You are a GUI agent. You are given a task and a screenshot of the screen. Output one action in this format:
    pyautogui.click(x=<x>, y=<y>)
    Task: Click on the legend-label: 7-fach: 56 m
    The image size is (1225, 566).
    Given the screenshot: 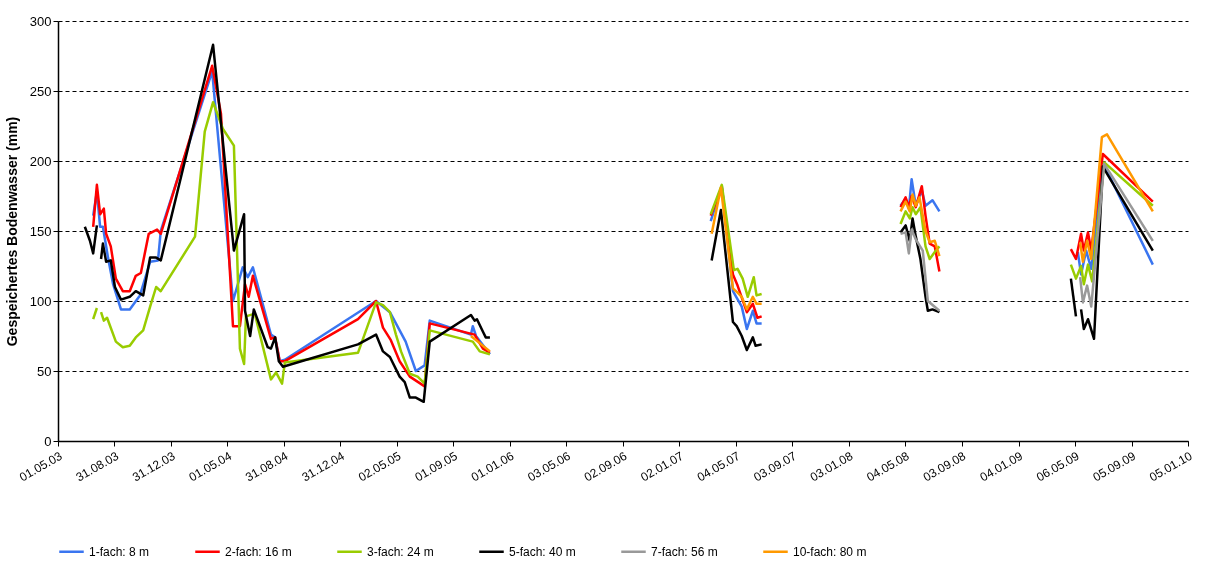 What is the action you would take?
    pyautogui.click(x=684, y=551)
    